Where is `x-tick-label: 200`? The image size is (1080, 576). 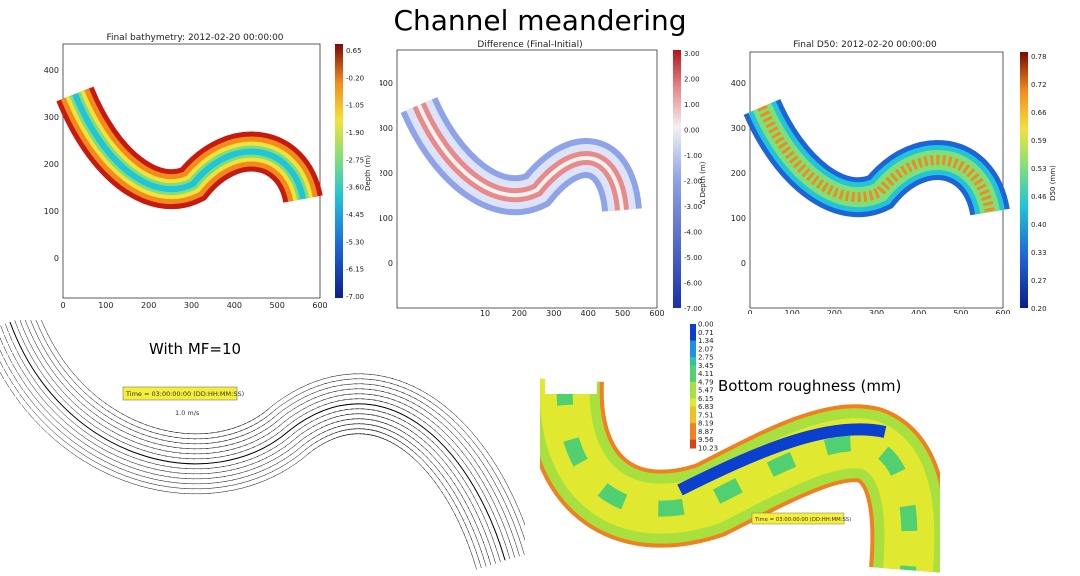 x-tick-label: 200 is located at coordinates (148, 305).